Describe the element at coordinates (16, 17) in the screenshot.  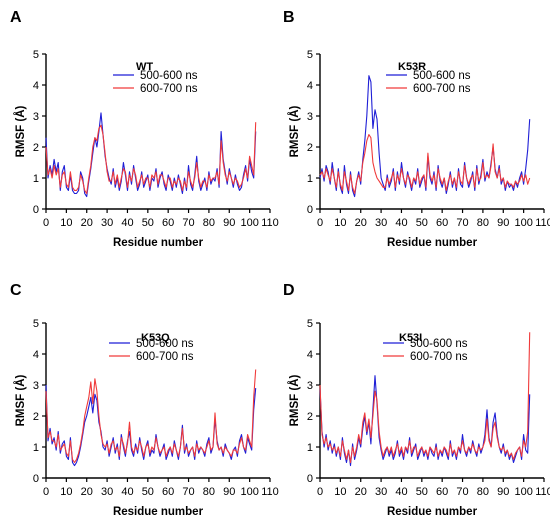
I see `panel-letter: A` at that location.